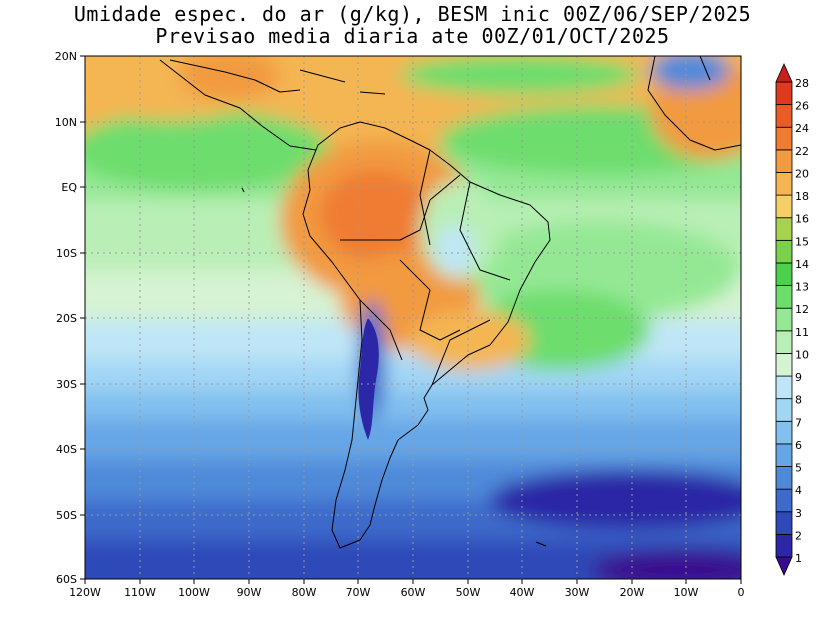 The width and height of the screenshot is (825, 637). I want to click on lon-label: 10W, so click(686, 592).